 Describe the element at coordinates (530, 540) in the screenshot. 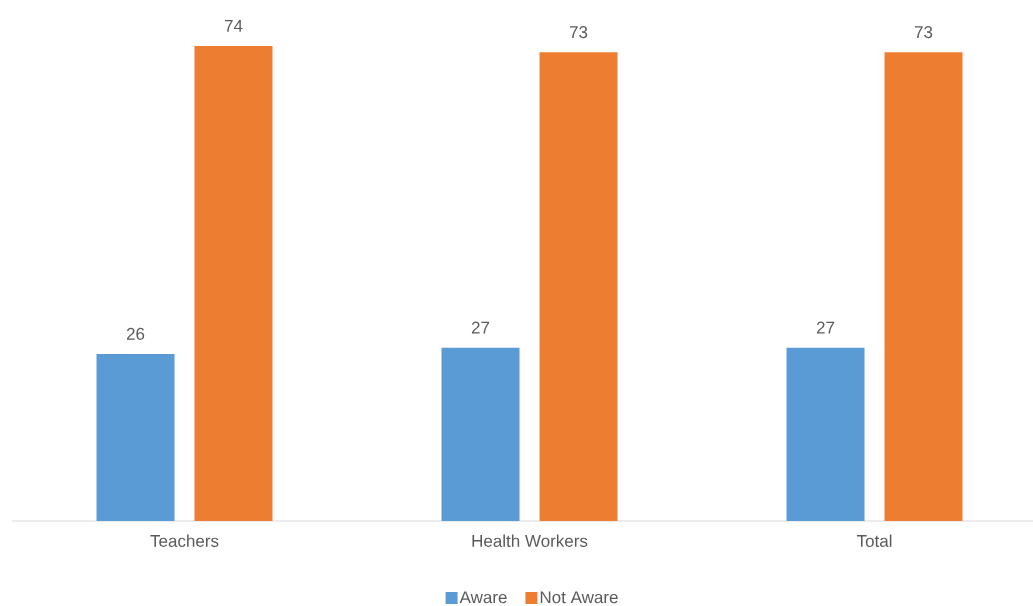

I see `x-tick-label: Health Workers` at that location.